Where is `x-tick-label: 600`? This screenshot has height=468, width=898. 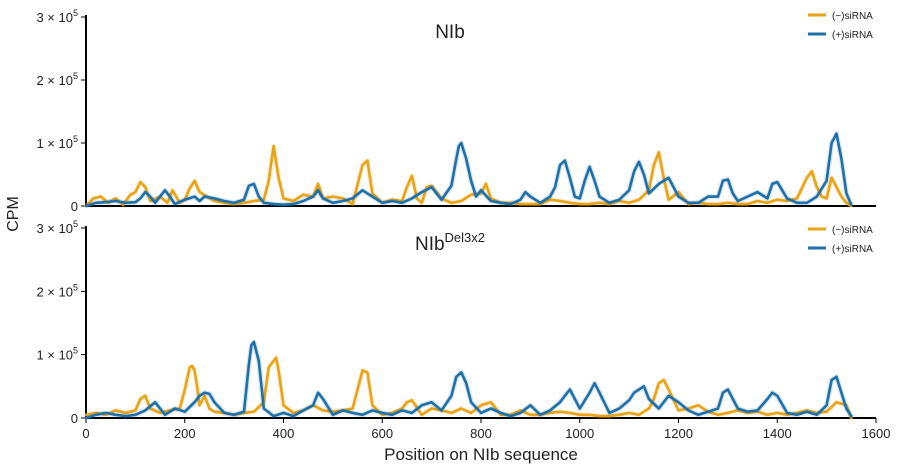 x-tick-label: 600 is located at coordinates (382, 433).